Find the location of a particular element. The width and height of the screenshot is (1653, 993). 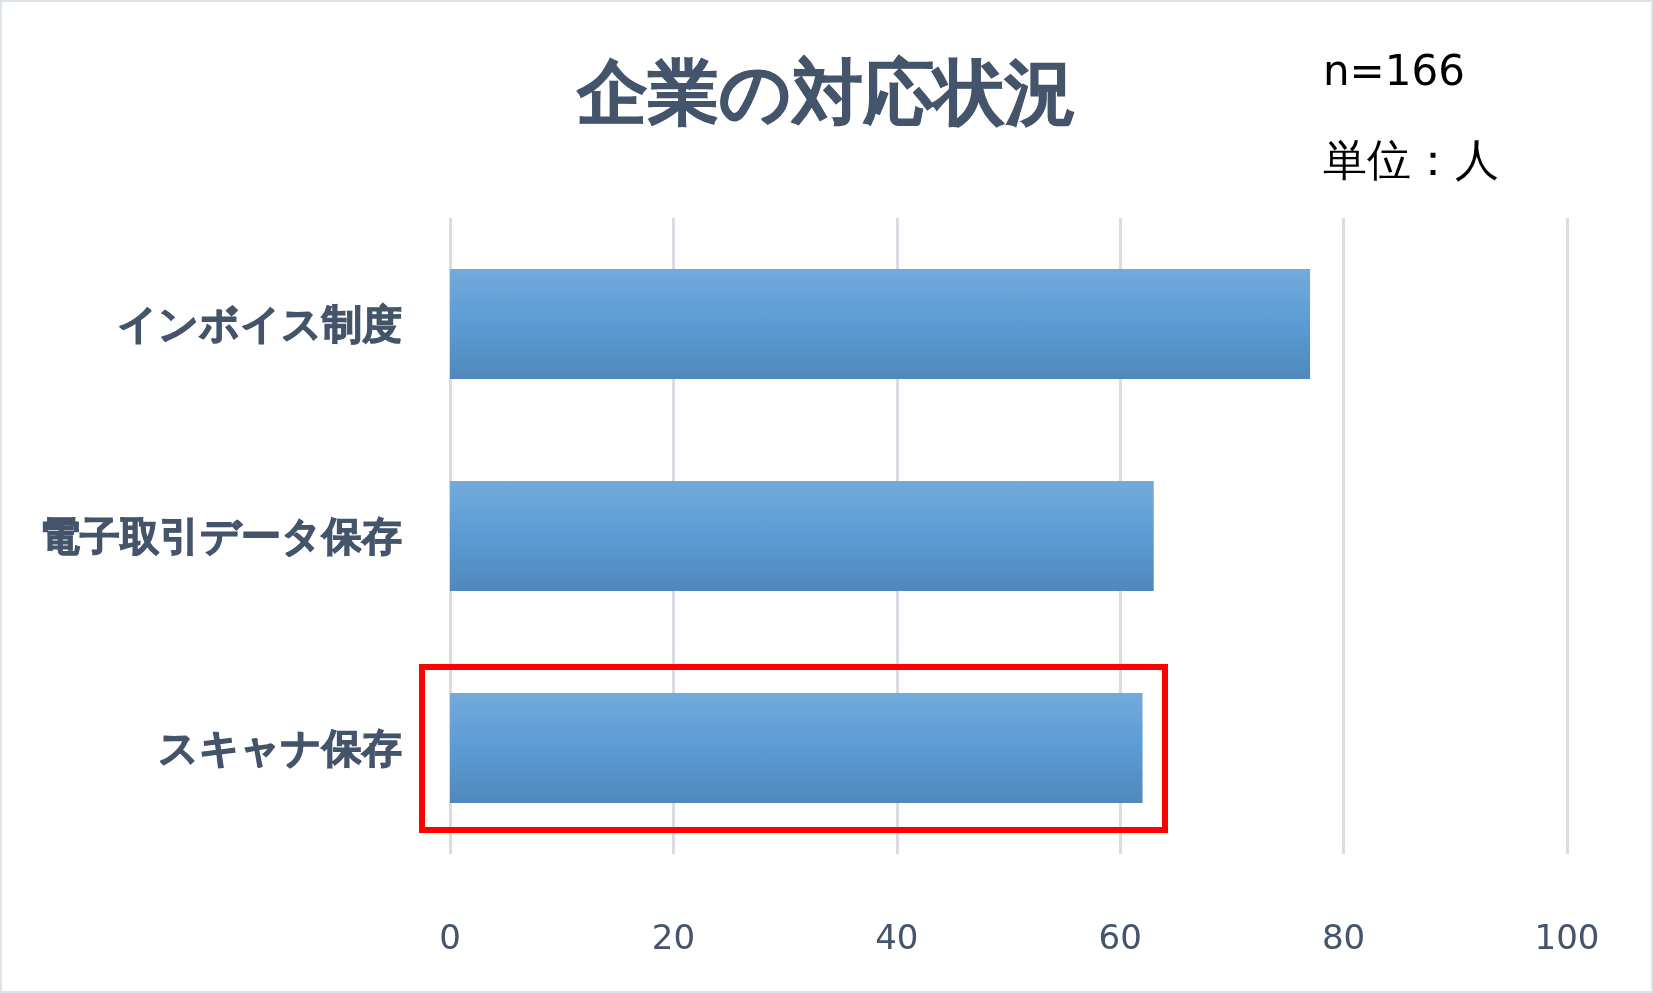

x-tick-label: 100 is located at coordinates (1567, 937).